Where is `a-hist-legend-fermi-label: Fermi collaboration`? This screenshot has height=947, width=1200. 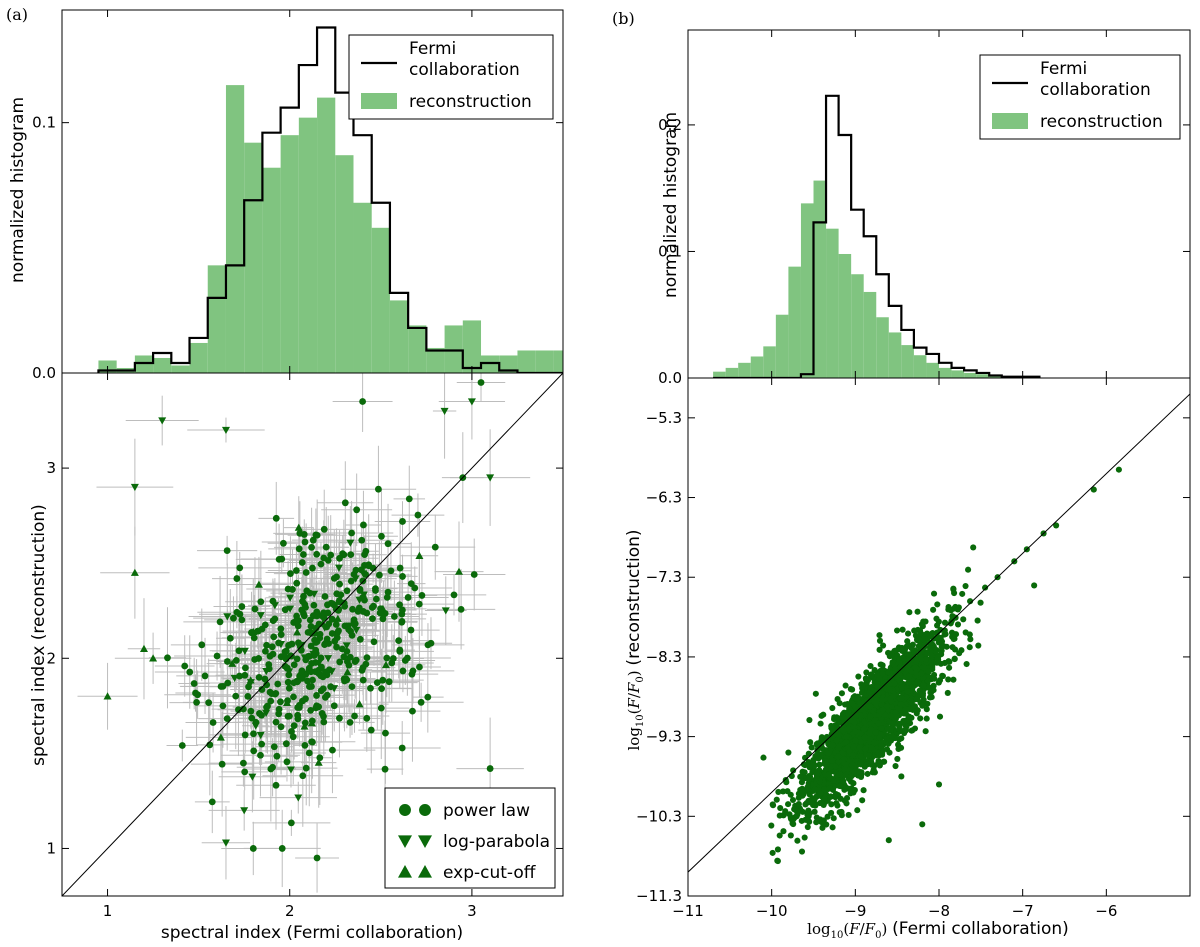
a-hist-legend-fermi-label: Fermi collaboration is located at coordinates (464, 59).